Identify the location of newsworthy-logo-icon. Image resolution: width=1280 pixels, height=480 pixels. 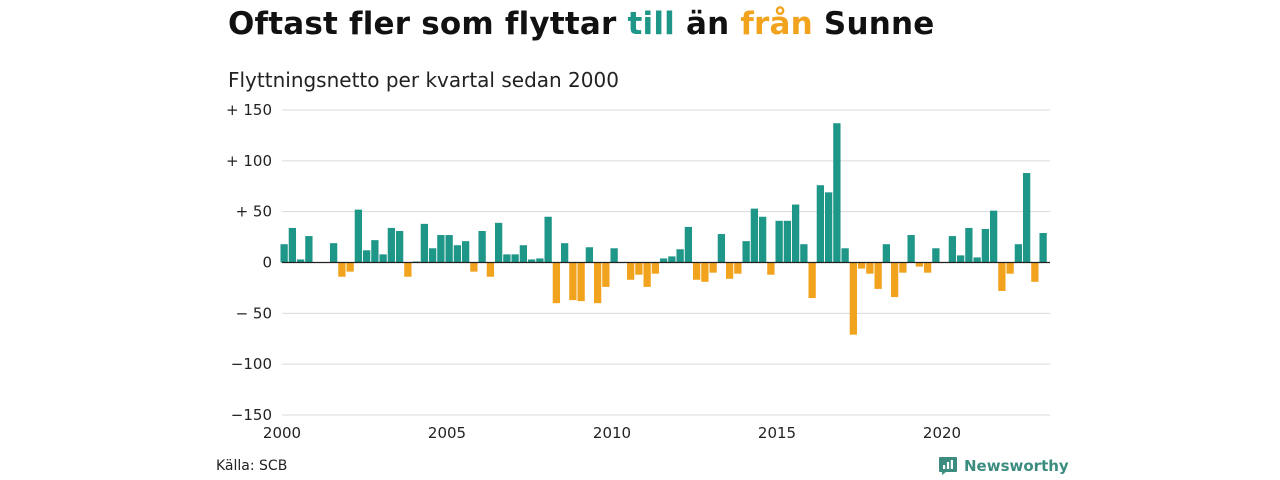
(948, 466).